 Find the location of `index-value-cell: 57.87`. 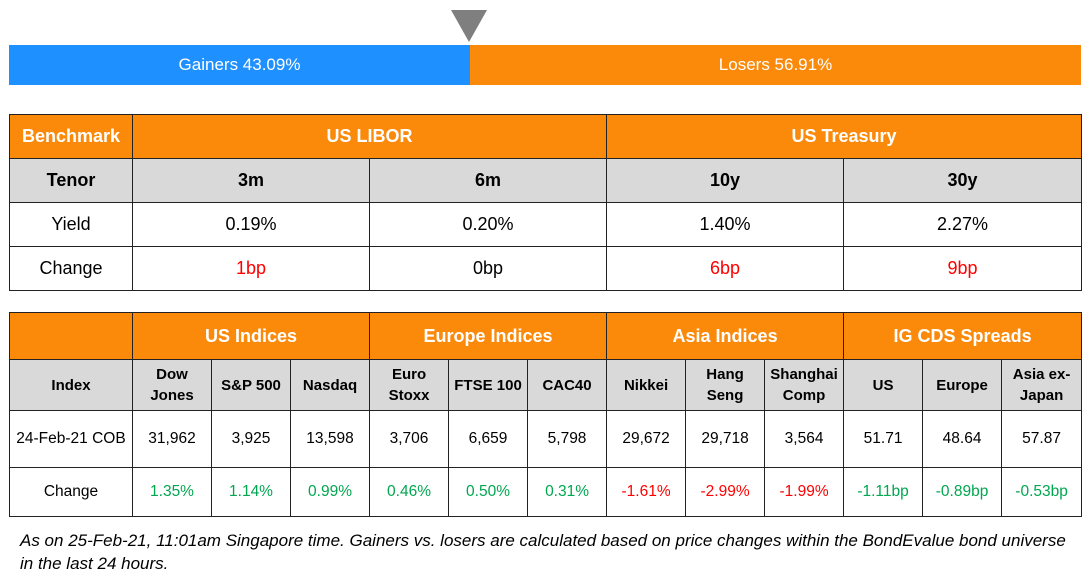

index-value-cell: 57.87 is located at coordinates (1042, 439).